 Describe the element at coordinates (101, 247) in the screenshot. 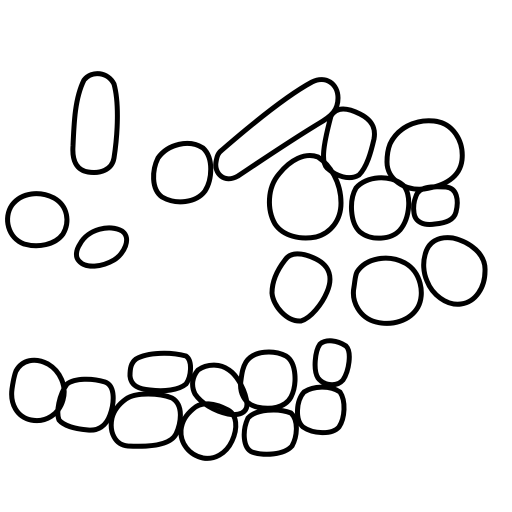

I see `small-oval-outline` at that location.